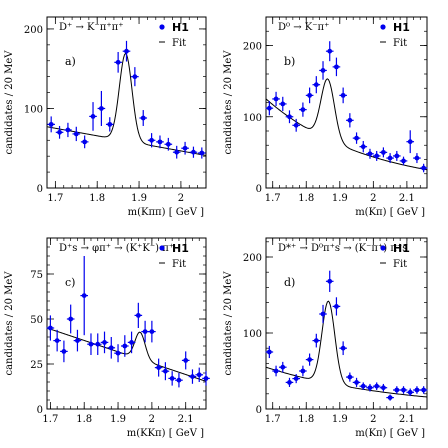 The width and height of the screenshot is (448, 448). Describe the element at coordinates (70, 282) in the screenshot. I see `panel-label: c)` at that location.